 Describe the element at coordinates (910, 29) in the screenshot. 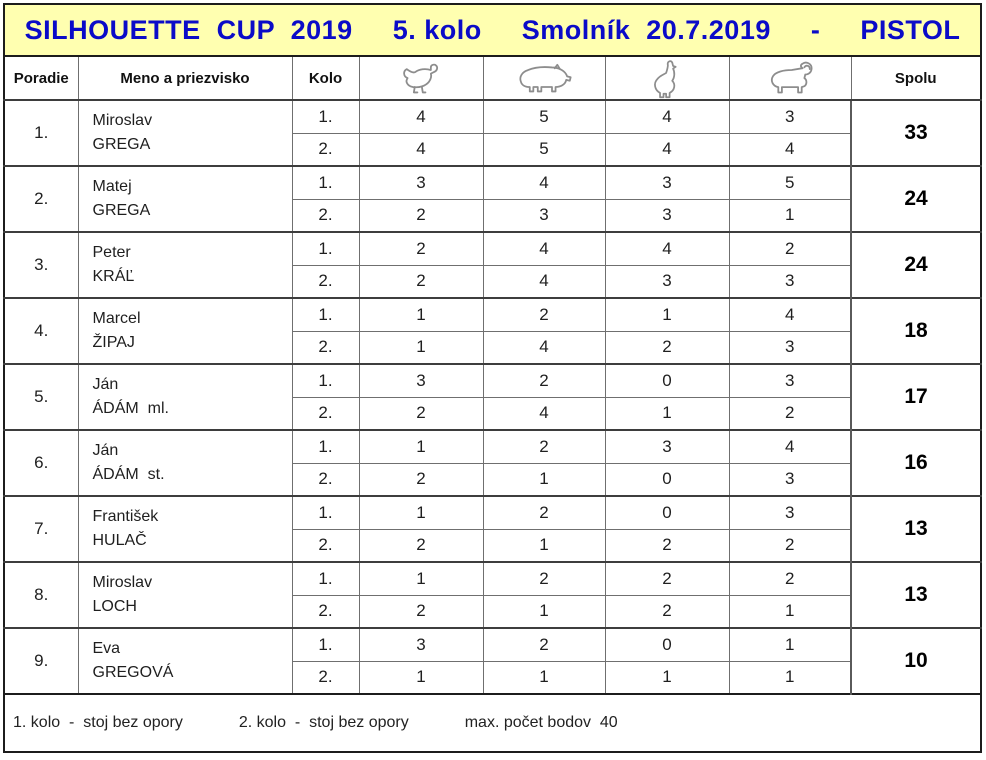

I see `title-discipline: PISTOL` at that location.